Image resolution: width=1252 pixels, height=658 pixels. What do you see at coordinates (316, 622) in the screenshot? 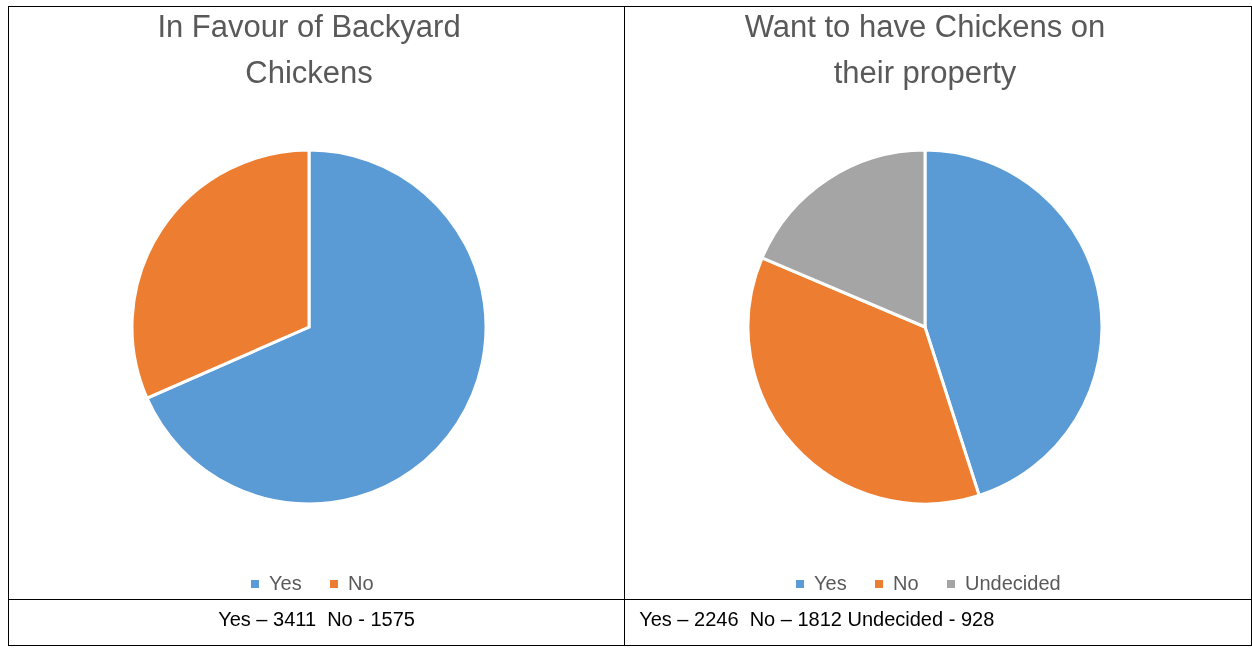
I see `text: Yes – 3411 No - 1575` at bounding box center [316, 622].